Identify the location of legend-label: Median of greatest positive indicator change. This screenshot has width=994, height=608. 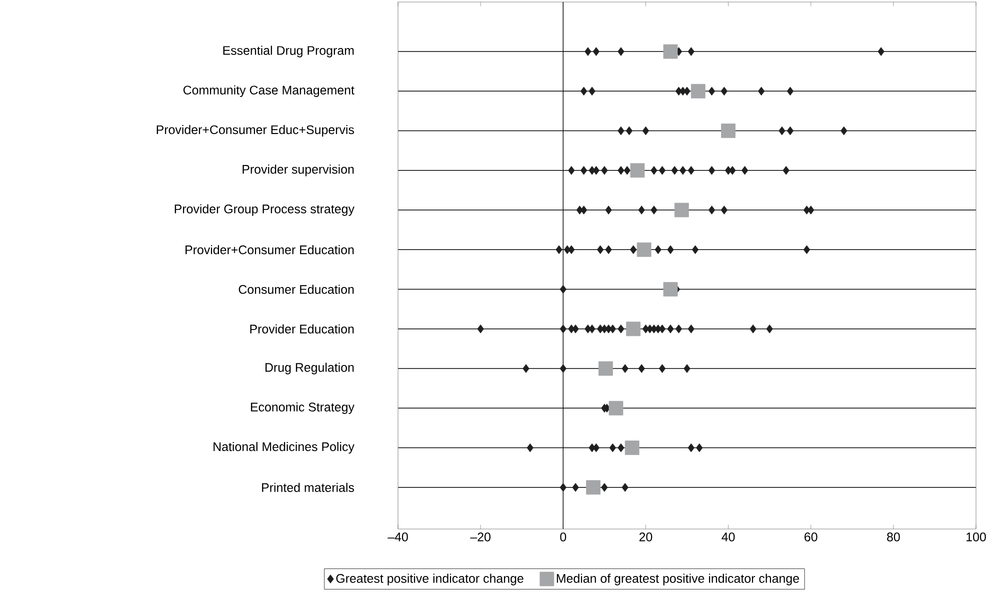
(677, 580).